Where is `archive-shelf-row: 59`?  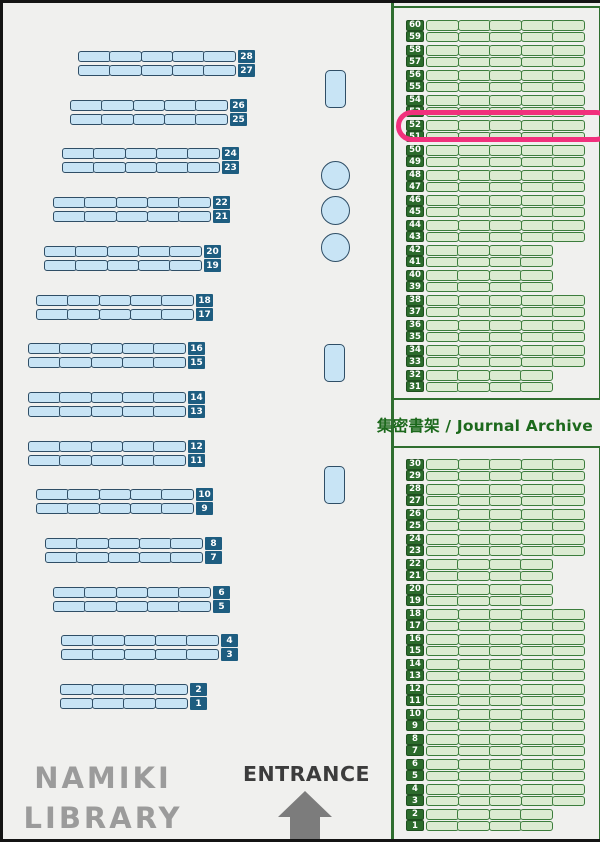
archive-shelf-row: 59 is located at coordinates (502, 37).